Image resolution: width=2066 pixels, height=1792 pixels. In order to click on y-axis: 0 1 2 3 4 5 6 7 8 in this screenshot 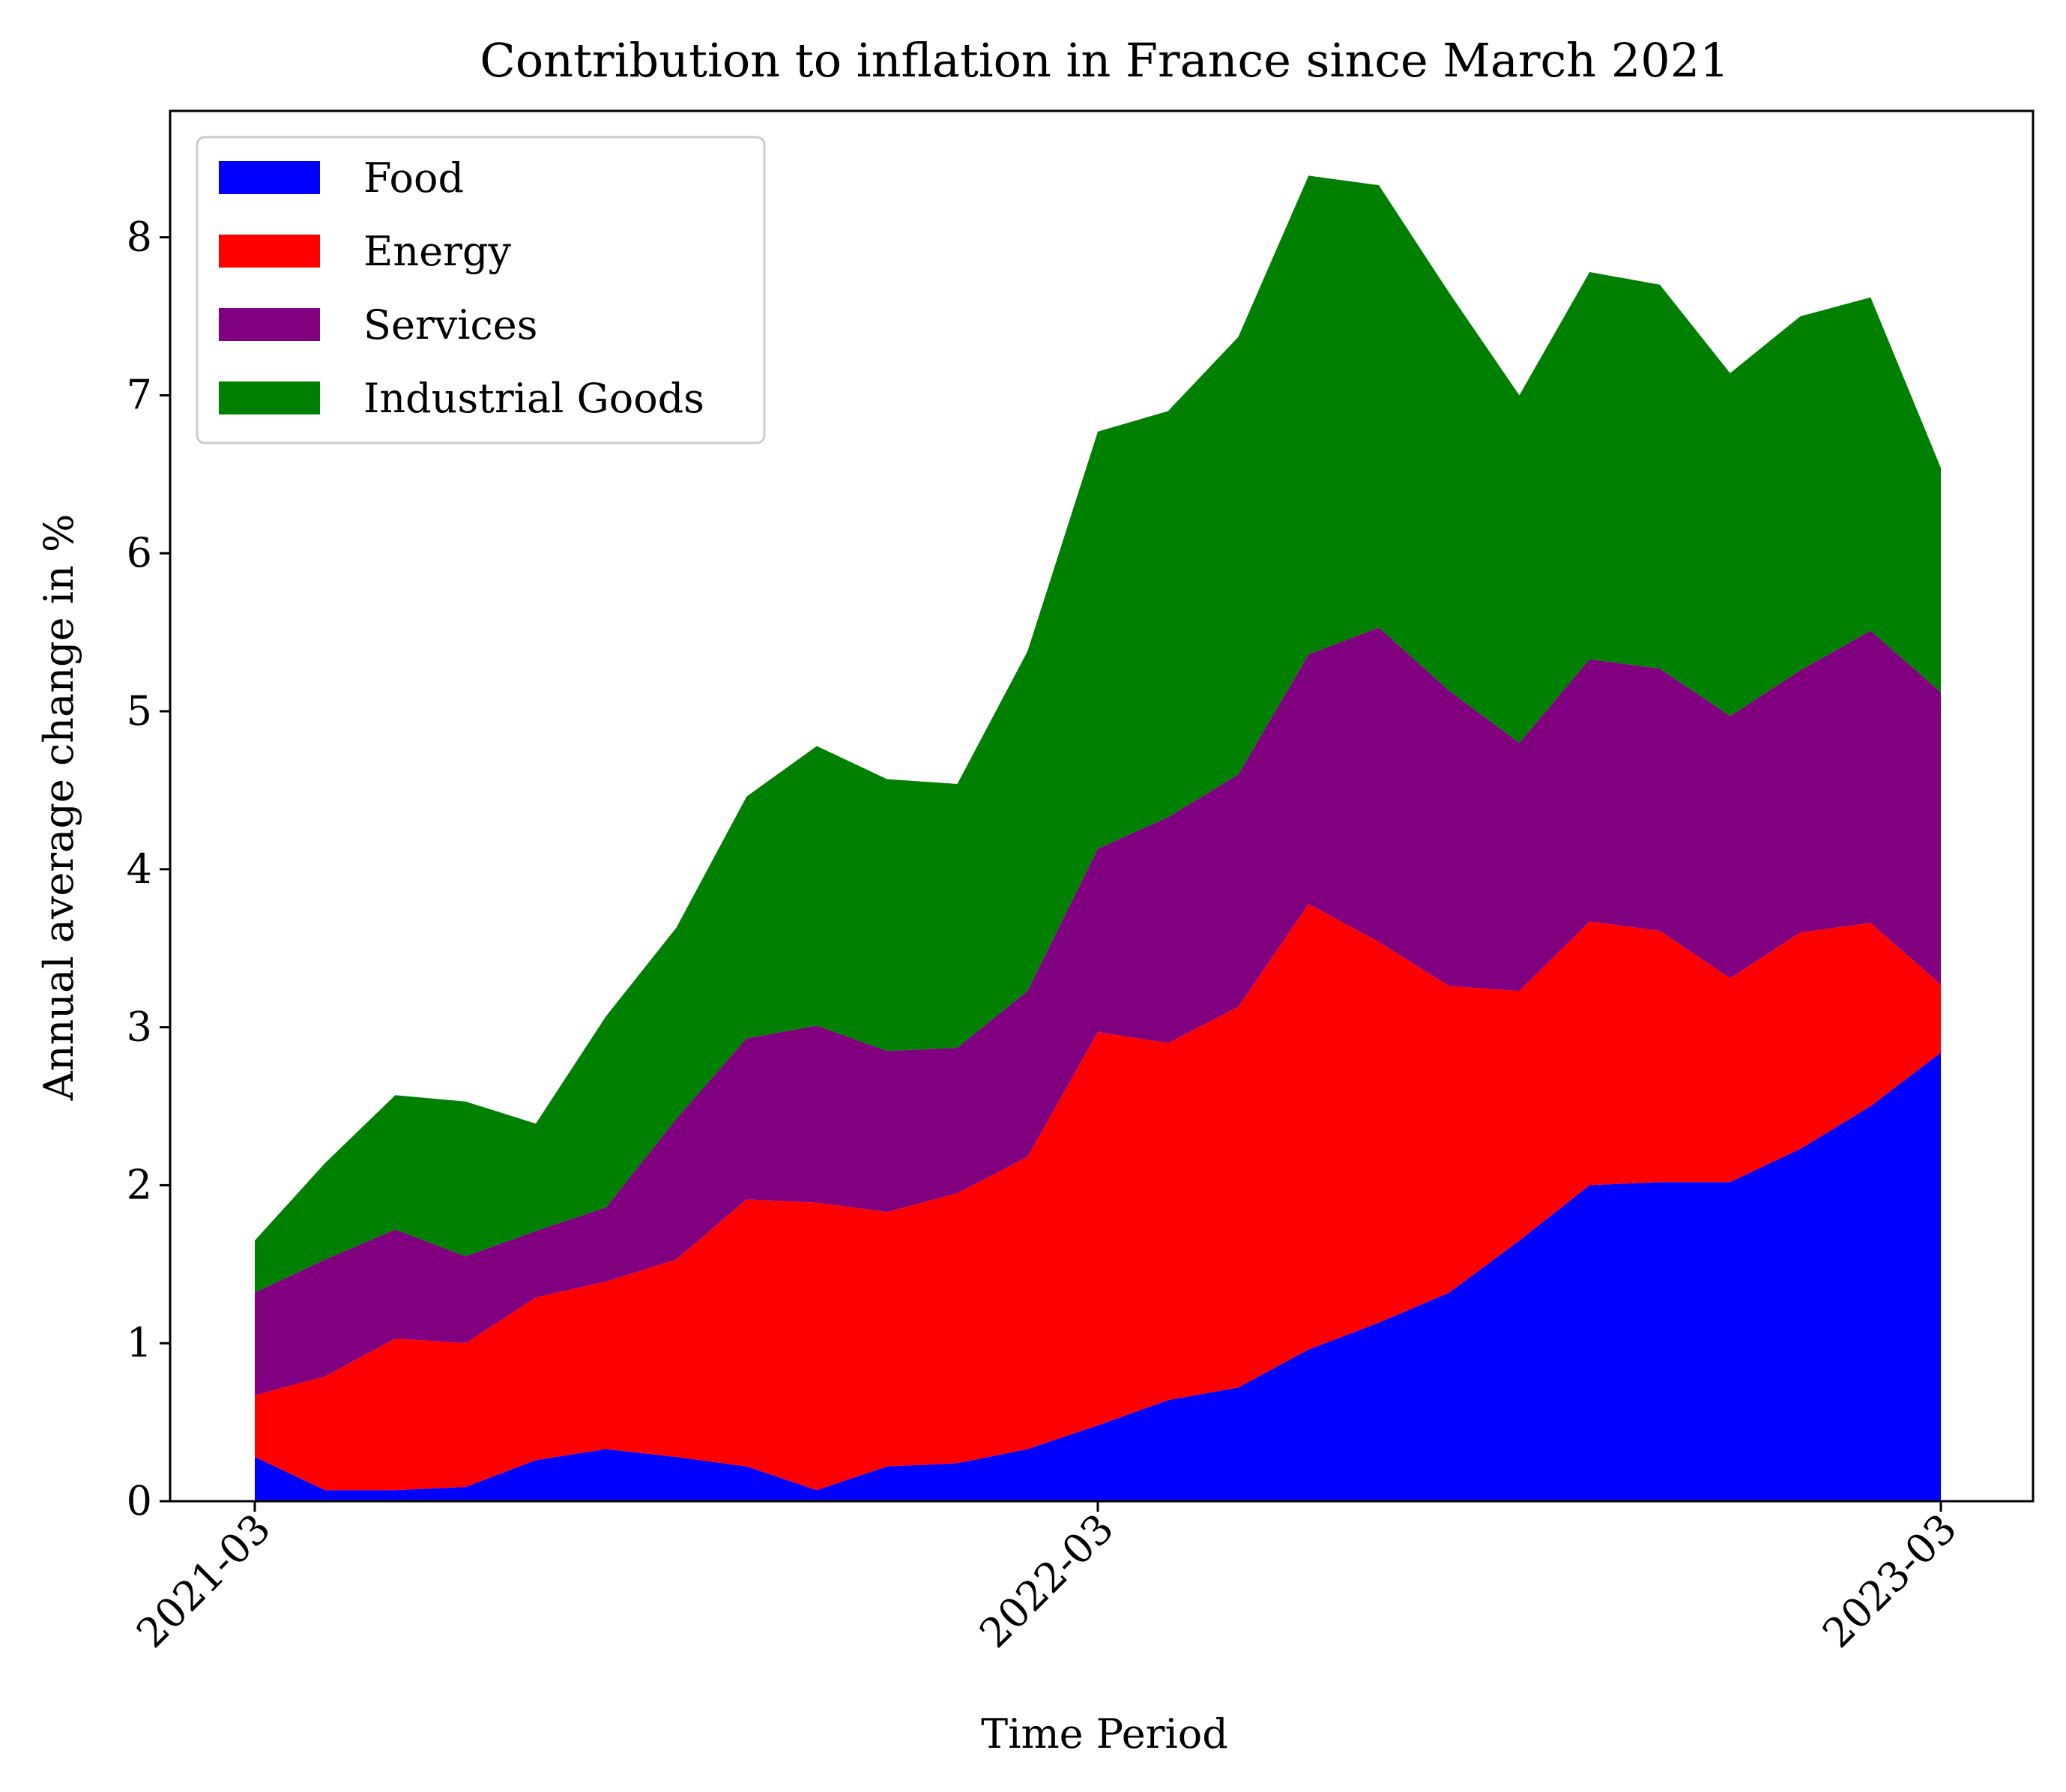, I will do `click(148, 869)`.